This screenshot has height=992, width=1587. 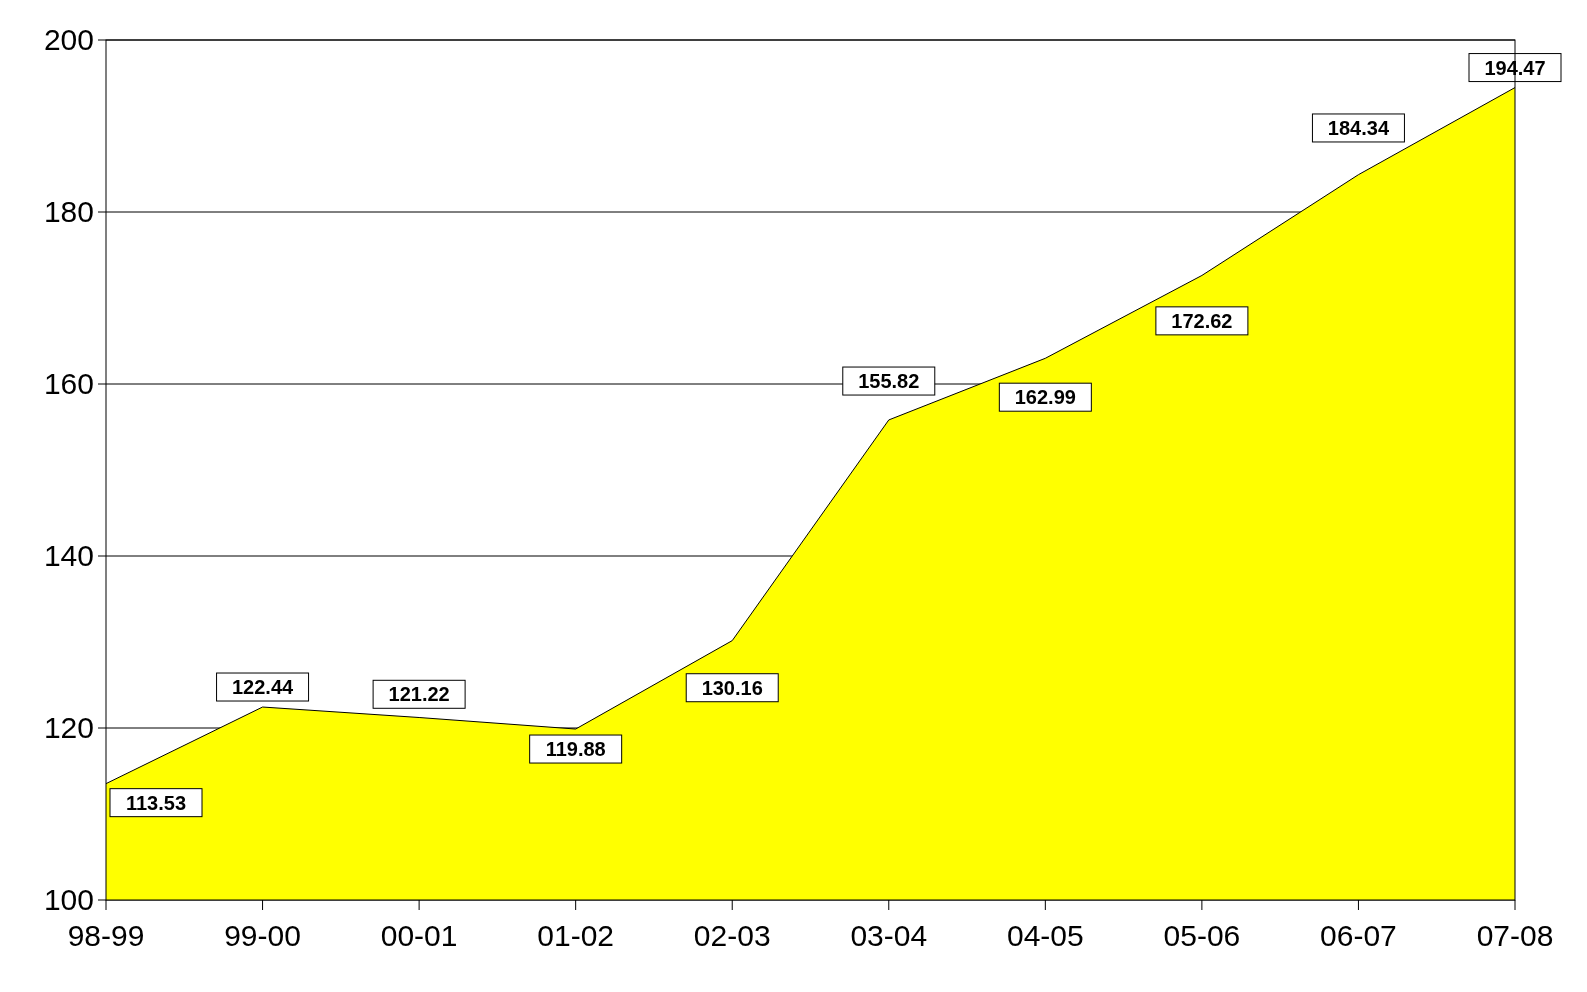 What do you see at coordinates (889, 935) in the screenshot?
I see `x-tick-label: 03-04` at bounding box center [889, 935].